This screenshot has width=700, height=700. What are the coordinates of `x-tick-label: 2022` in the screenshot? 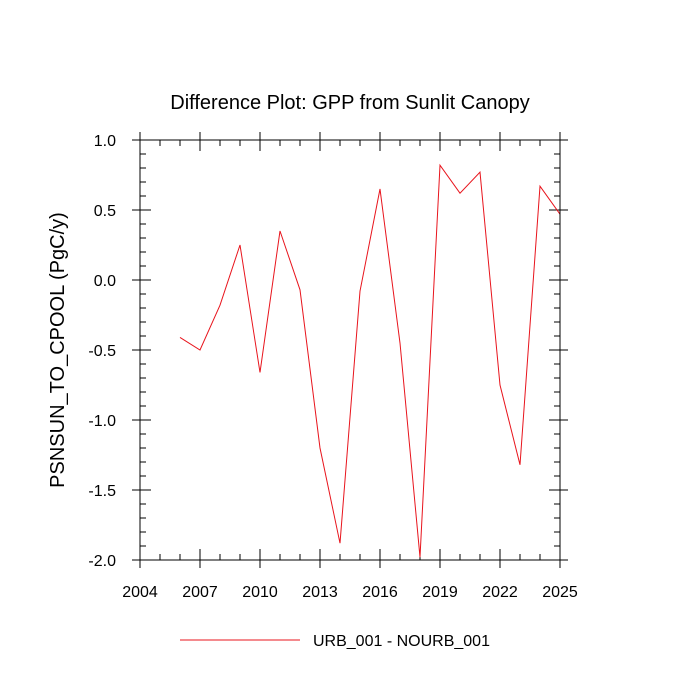 It's located at (500, 592).